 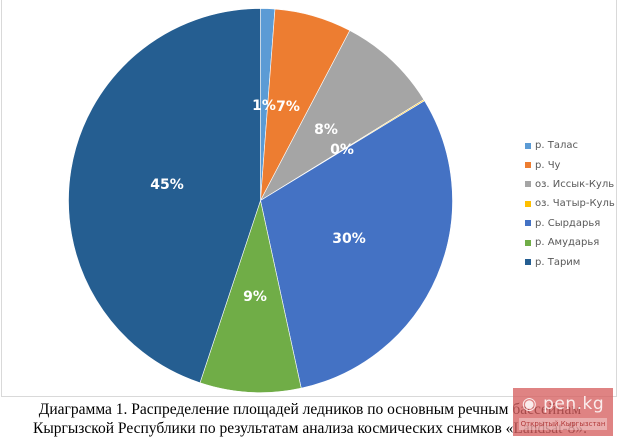 I want to click on legend-label: р. Амударья, so click(x=567, y=243).